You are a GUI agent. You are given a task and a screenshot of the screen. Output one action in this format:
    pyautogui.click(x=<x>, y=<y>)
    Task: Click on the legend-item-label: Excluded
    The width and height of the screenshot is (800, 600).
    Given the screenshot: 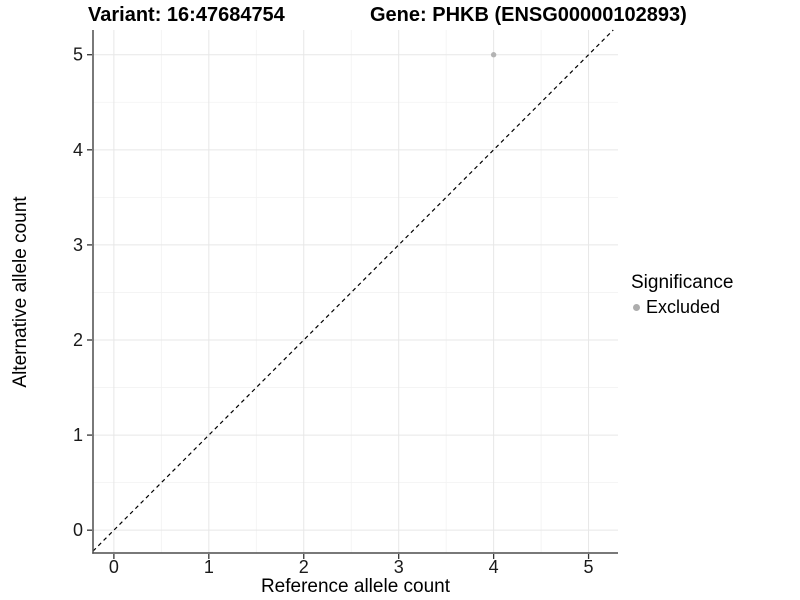 What is the action you would take?
    pyautogui.click(x=683, y=307)
    